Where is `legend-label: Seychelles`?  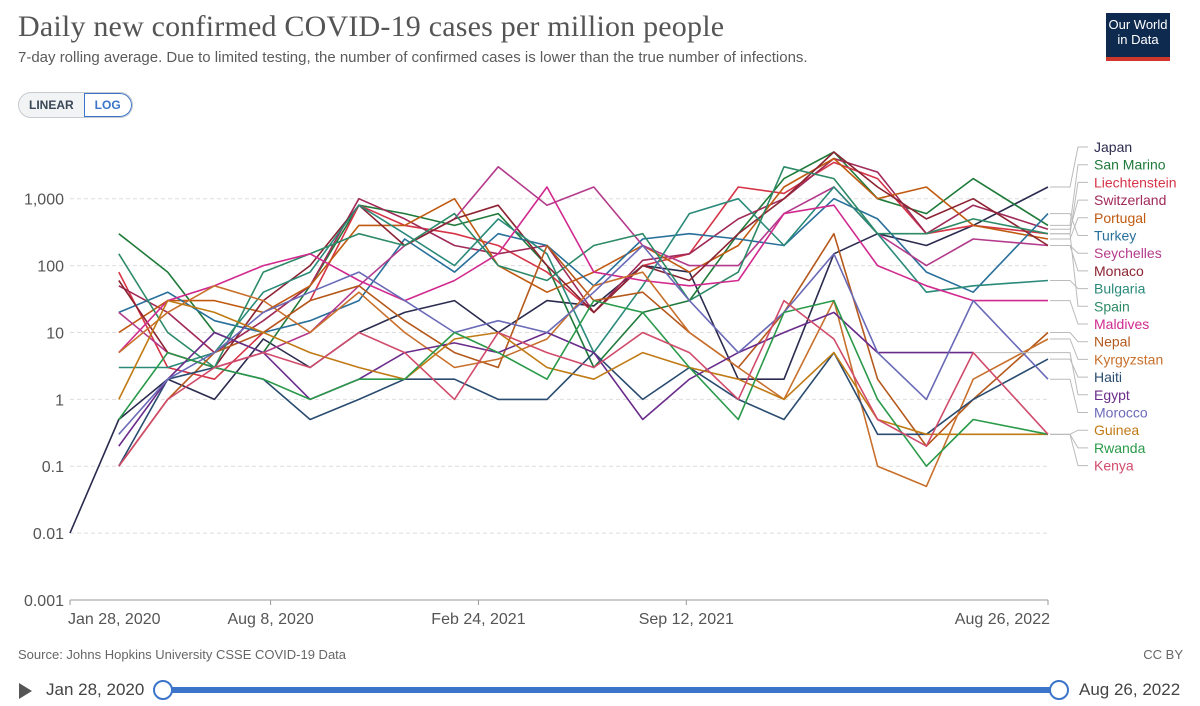 legend-label: Seychelles is located at coordinates (1128, 253).